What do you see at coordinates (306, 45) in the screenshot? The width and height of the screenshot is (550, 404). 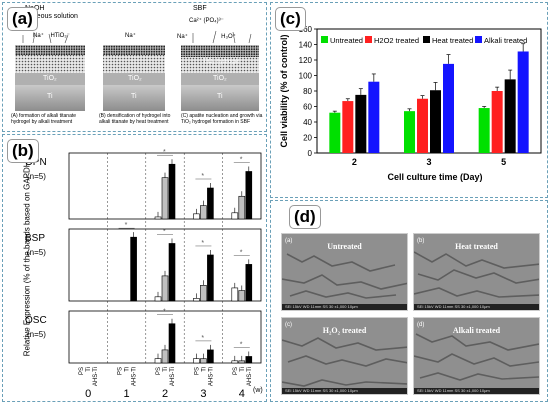 I see `y-tick-label: 140` at bounding box center [306, 45].